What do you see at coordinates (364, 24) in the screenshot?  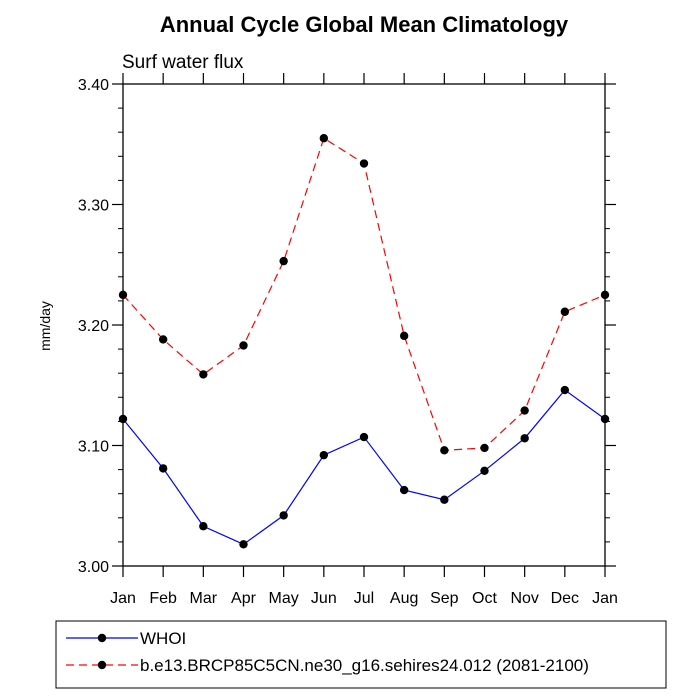 I see `chart-title: Annual Cycle Global Mean Climatology` at bounding box center [364, 24].